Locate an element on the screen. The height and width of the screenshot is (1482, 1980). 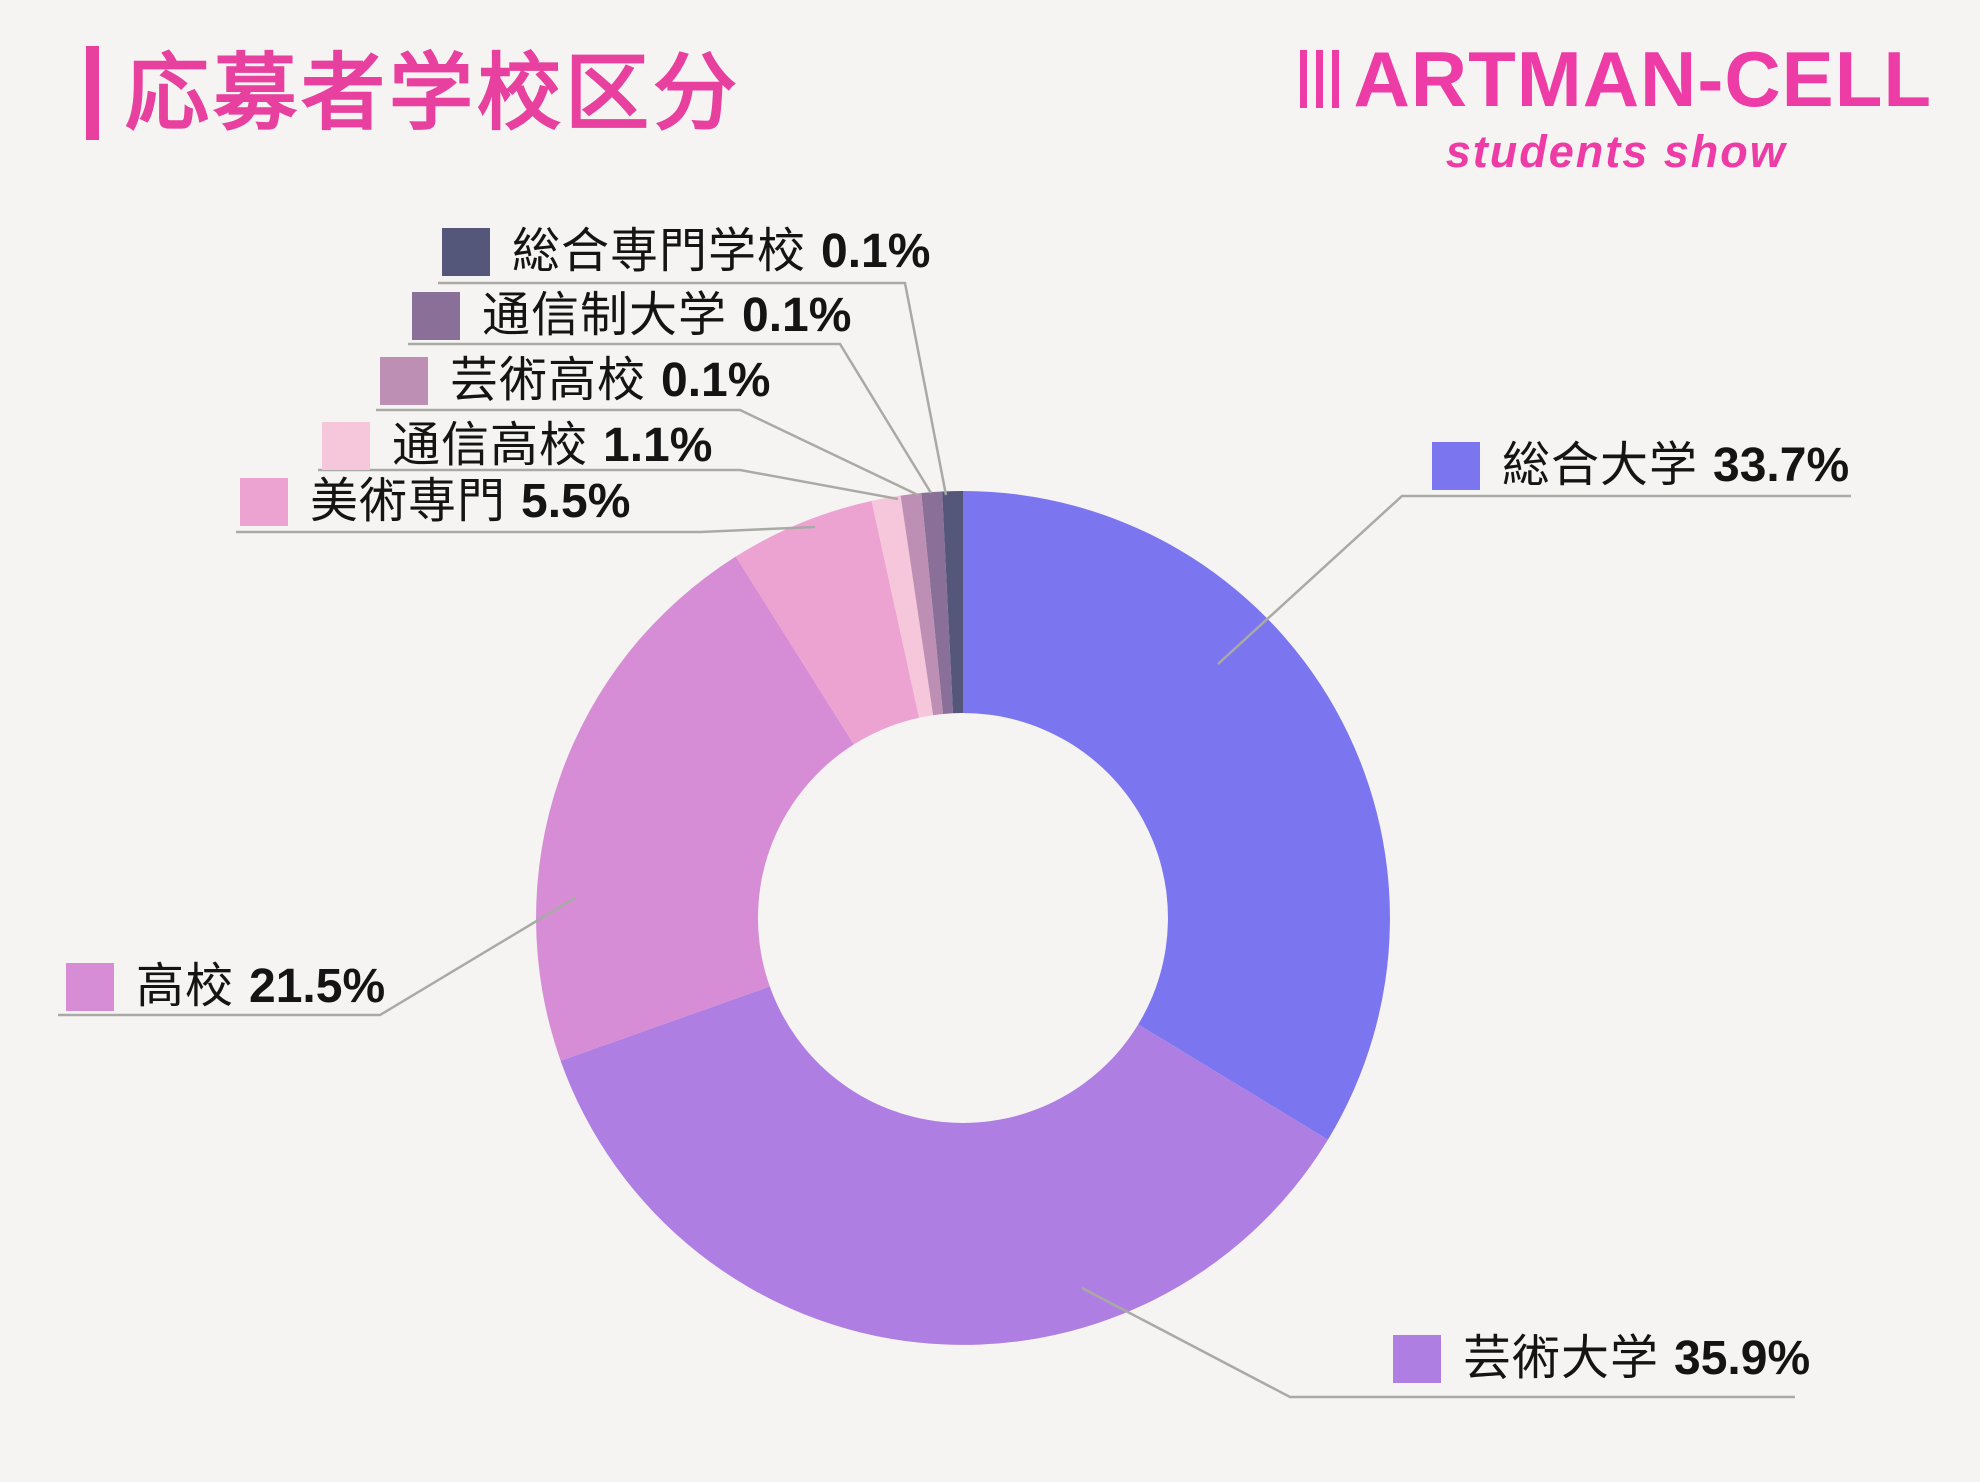
slice-label: 総合大学 is located at coordinates (1600, 465).